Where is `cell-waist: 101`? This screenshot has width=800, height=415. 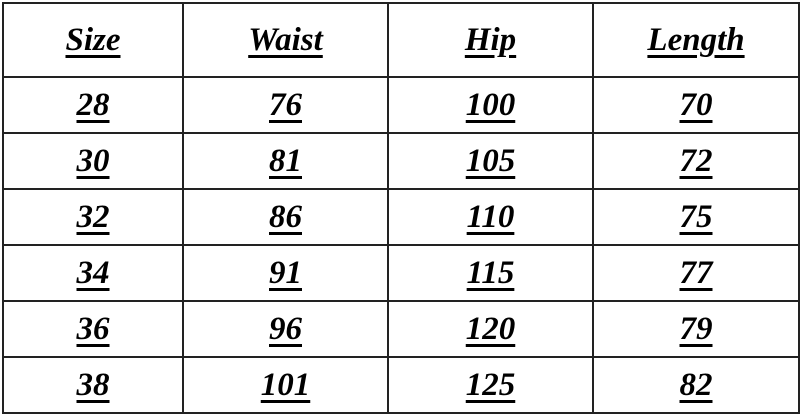
cell-waist: 101 is located at coordinates (285, 385).